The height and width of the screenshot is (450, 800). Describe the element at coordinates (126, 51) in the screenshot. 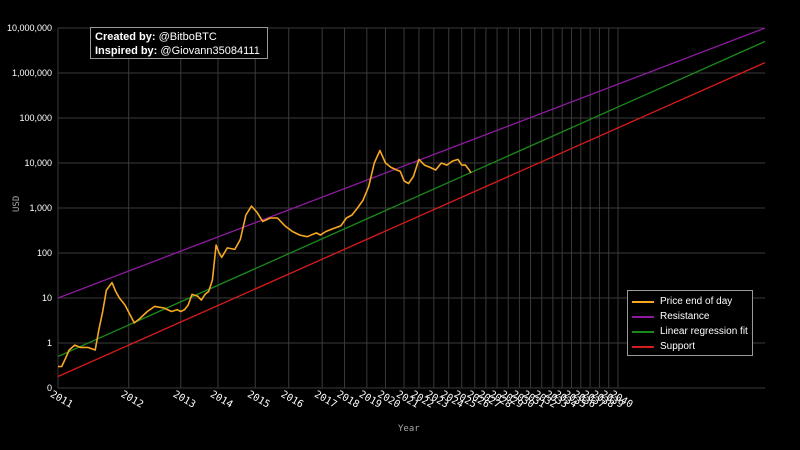

I see `inspired-by-label: Inspired by:` at that location.